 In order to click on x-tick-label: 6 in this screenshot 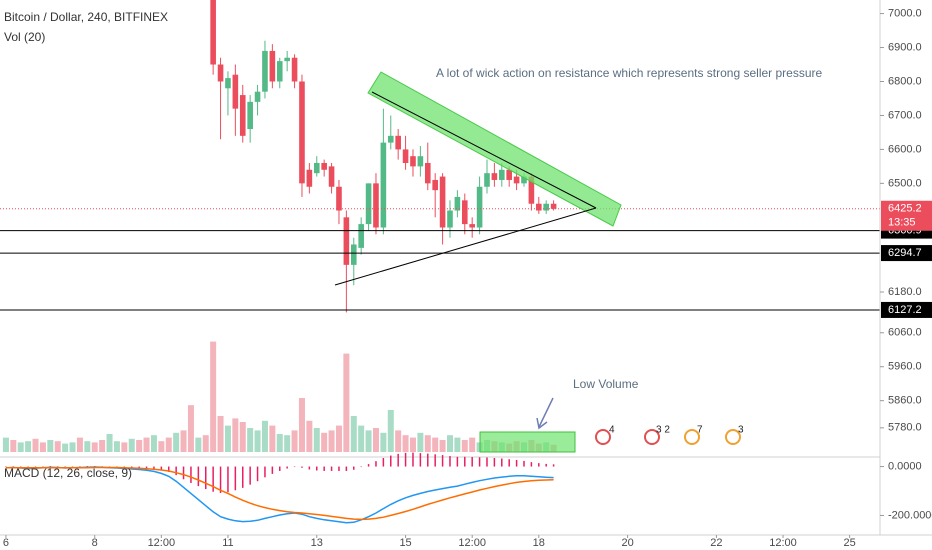, I will do `click(6, 543)`.